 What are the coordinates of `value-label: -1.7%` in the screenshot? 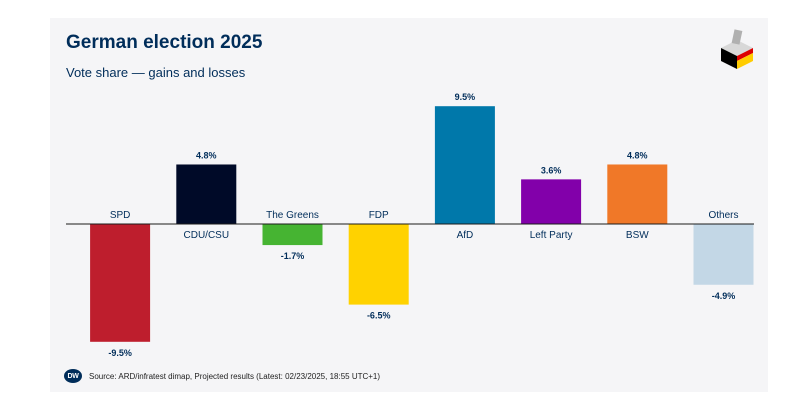 It's located at (293, 256).